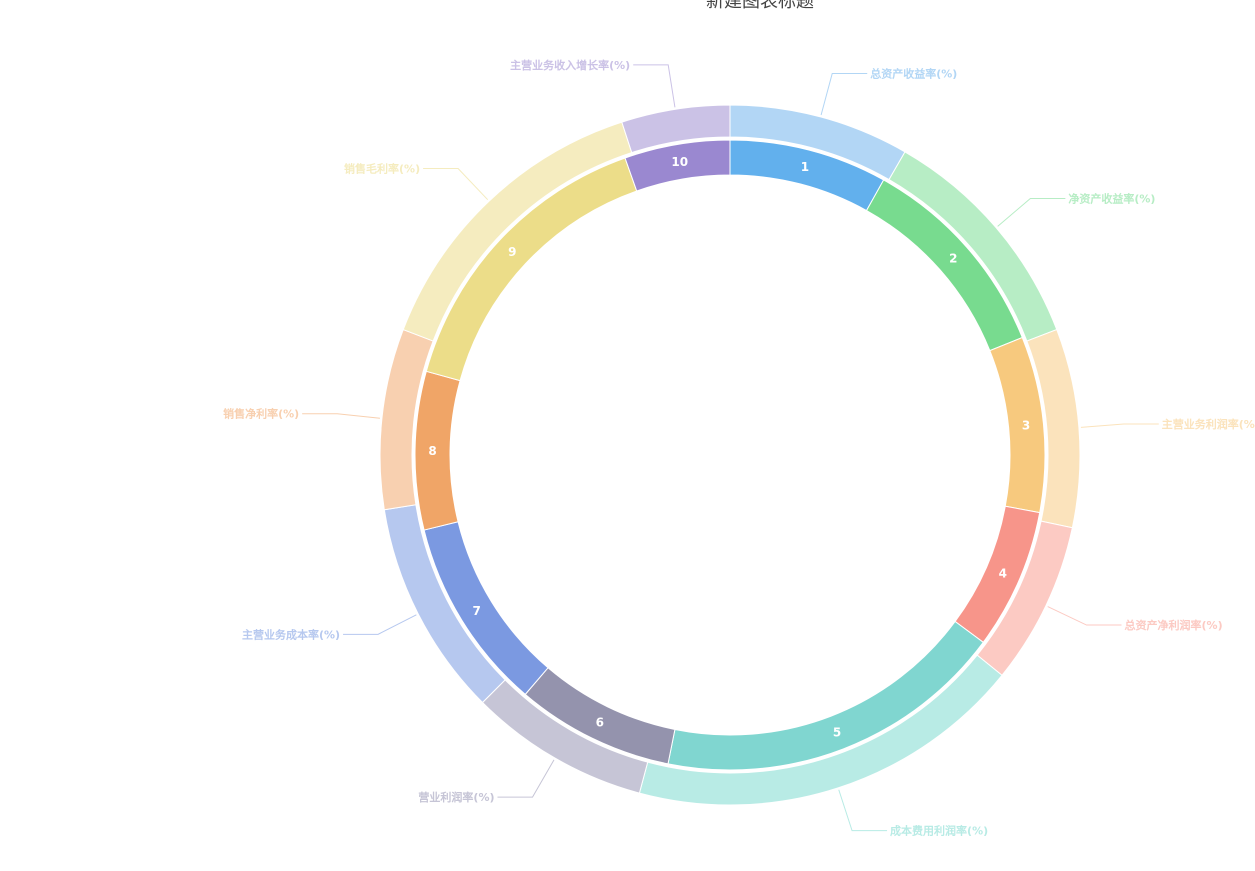 This screenshot has height=871, width=1255. What do you see at coordinates (1111, 198) in the screenshot?
I see `category-label: 净资产收益率(%)` at bounding box center [1111, 198].